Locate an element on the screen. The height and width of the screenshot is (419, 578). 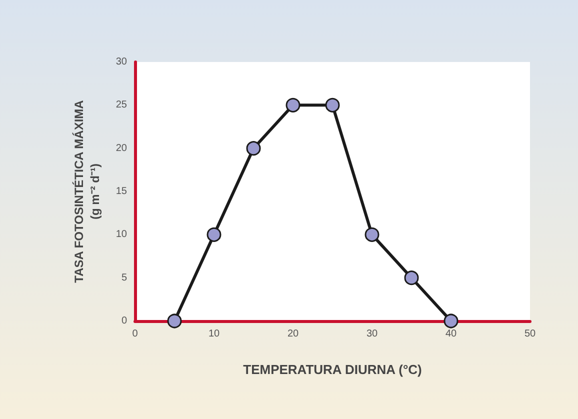
x-tick-label: 20 is located at coordinates (293, 334).